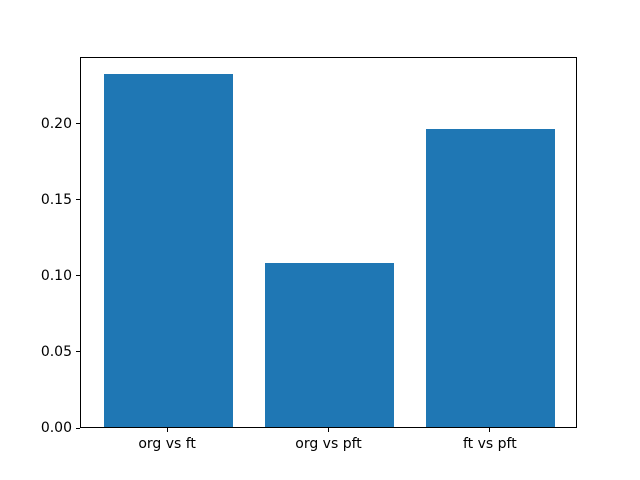  I want to click on y-tick-label: 0.10, so click(56, 275).